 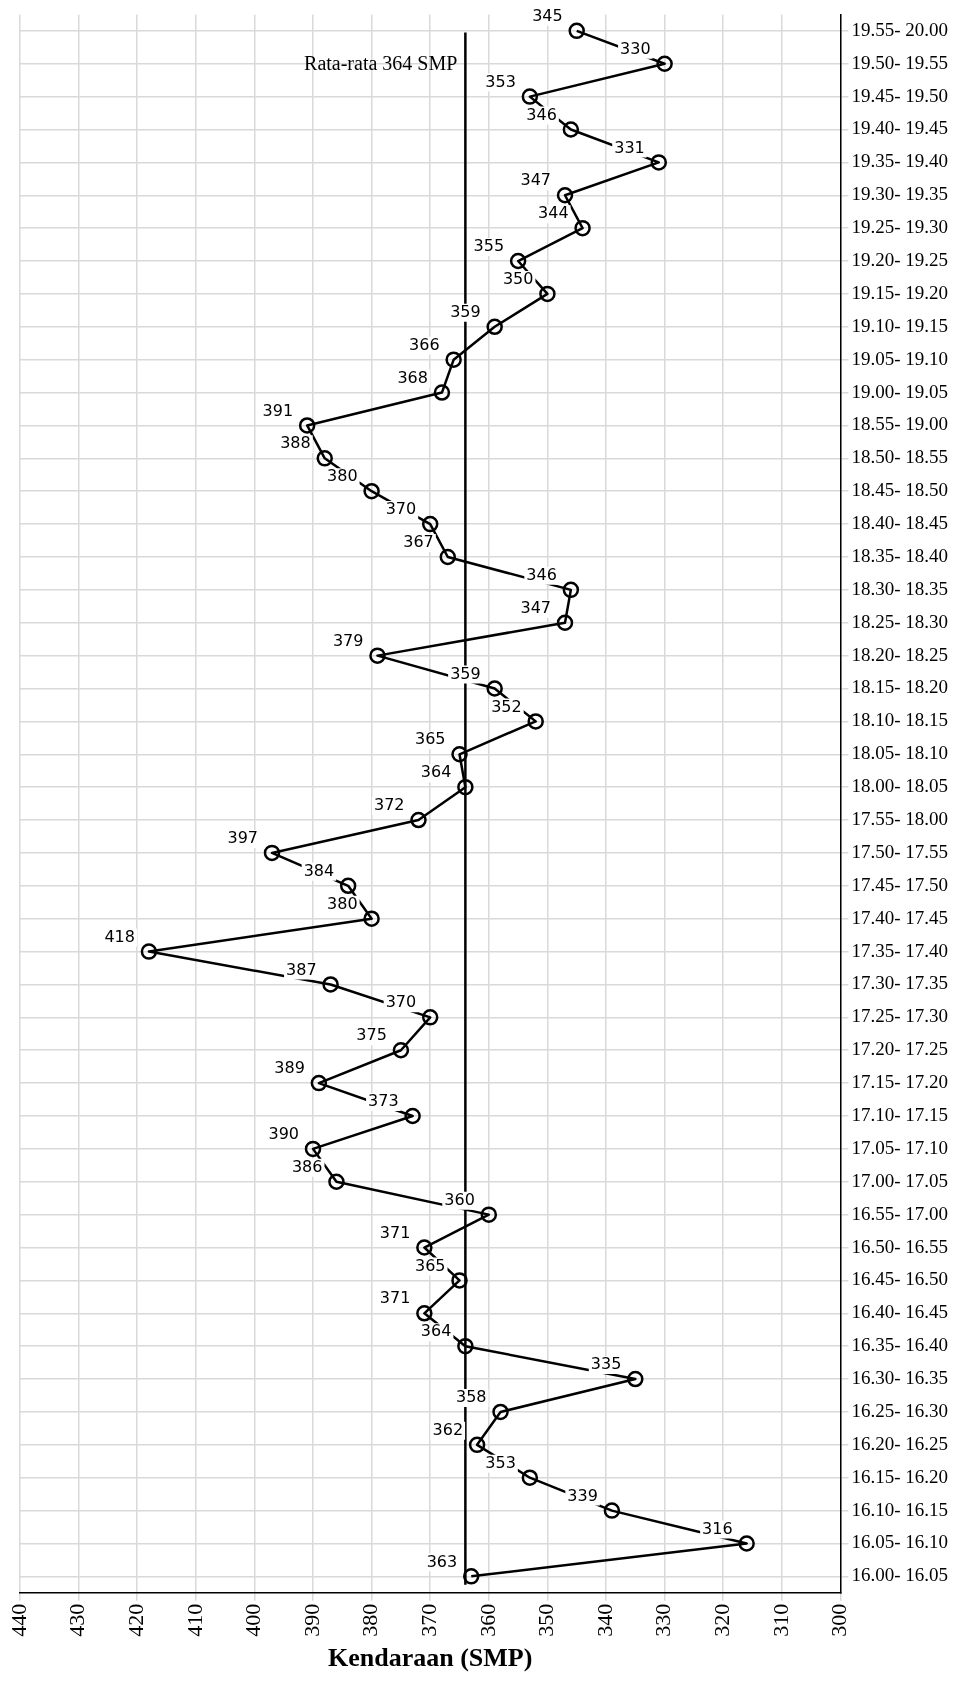 What do you see at coordinates (301, 969) in the screenshot?
I see `data-label: 387` at bounding box center [301, 969].